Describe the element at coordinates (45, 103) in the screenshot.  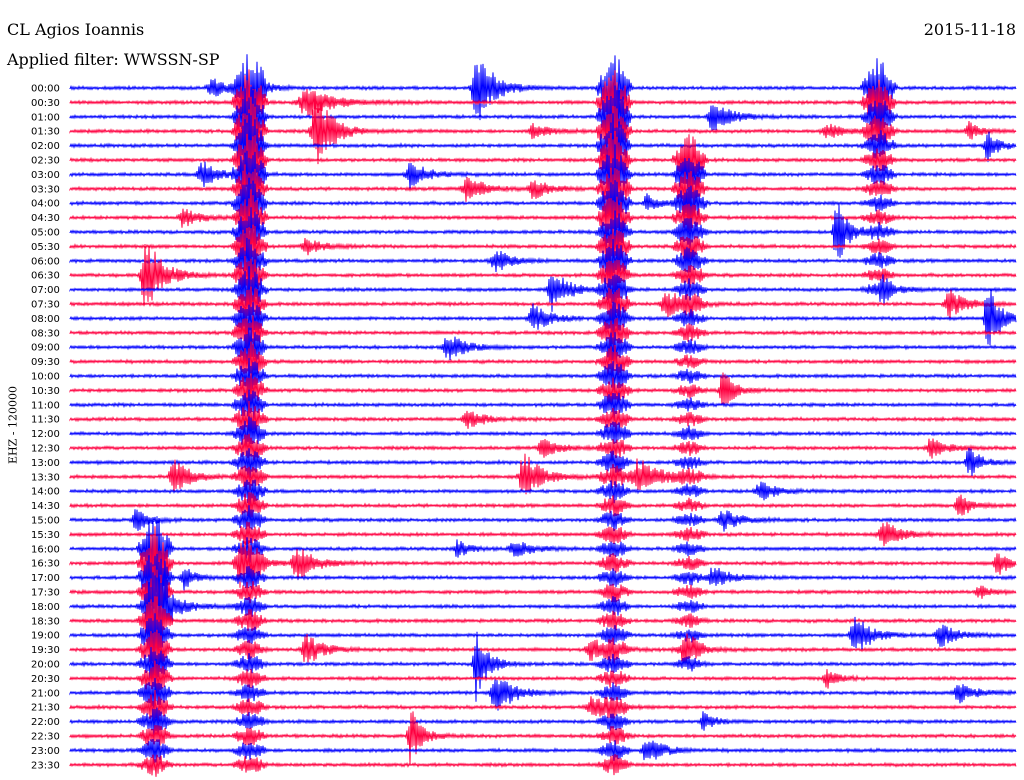
I see `row-label: 00:30` at that location.